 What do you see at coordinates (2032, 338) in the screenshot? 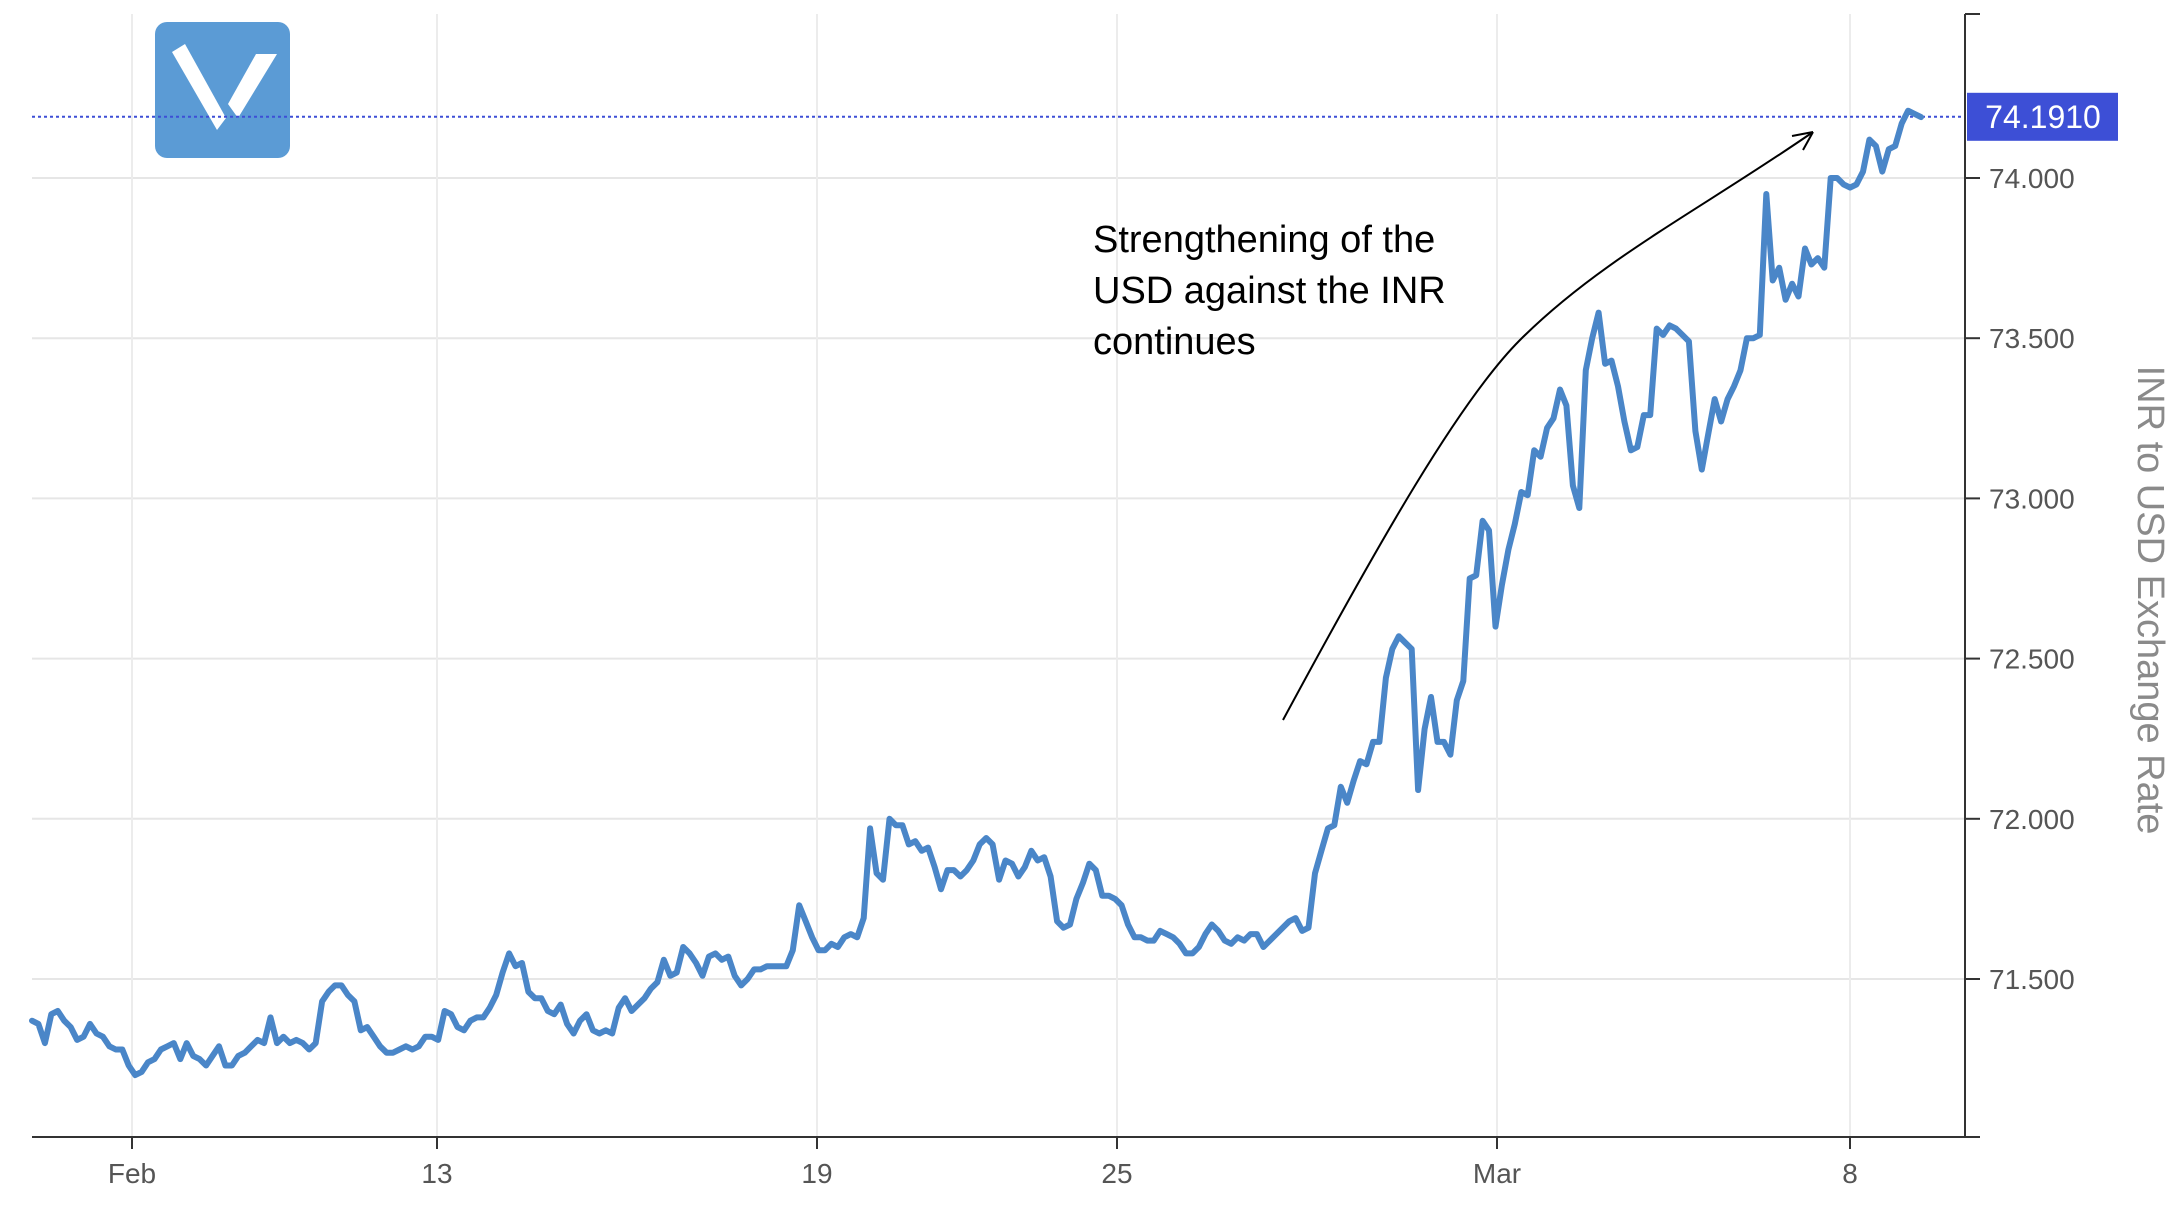
I see `y-tick-label: 73.500` at bounding box center [2032, 338].